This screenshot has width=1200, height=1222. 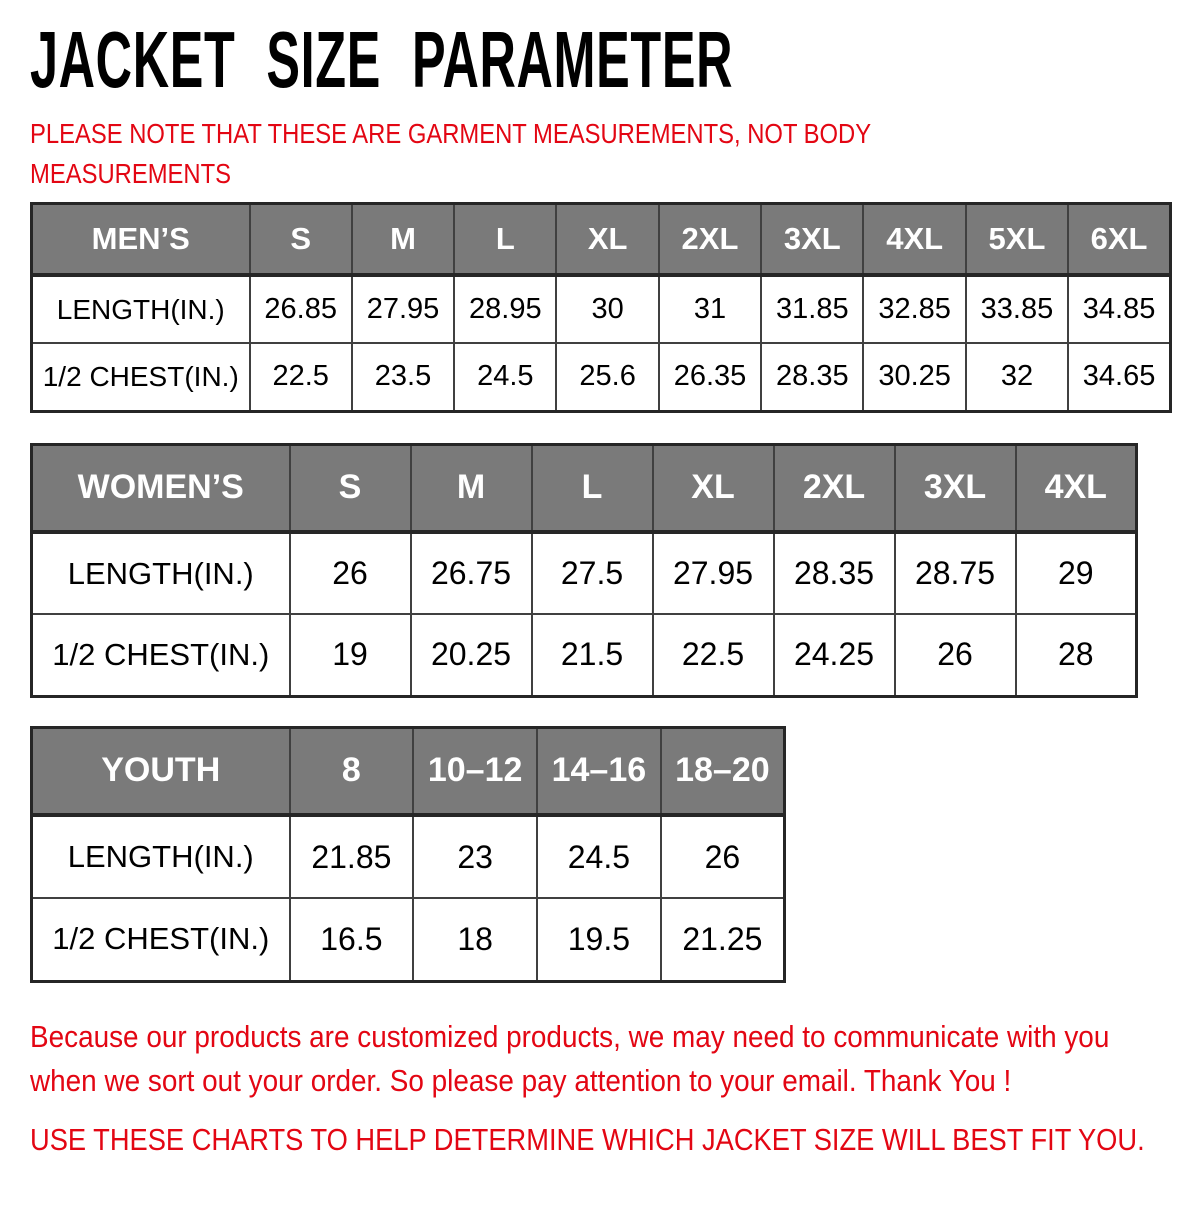 I want to click on value-cell: 20.25, so click(x=471, y=655).